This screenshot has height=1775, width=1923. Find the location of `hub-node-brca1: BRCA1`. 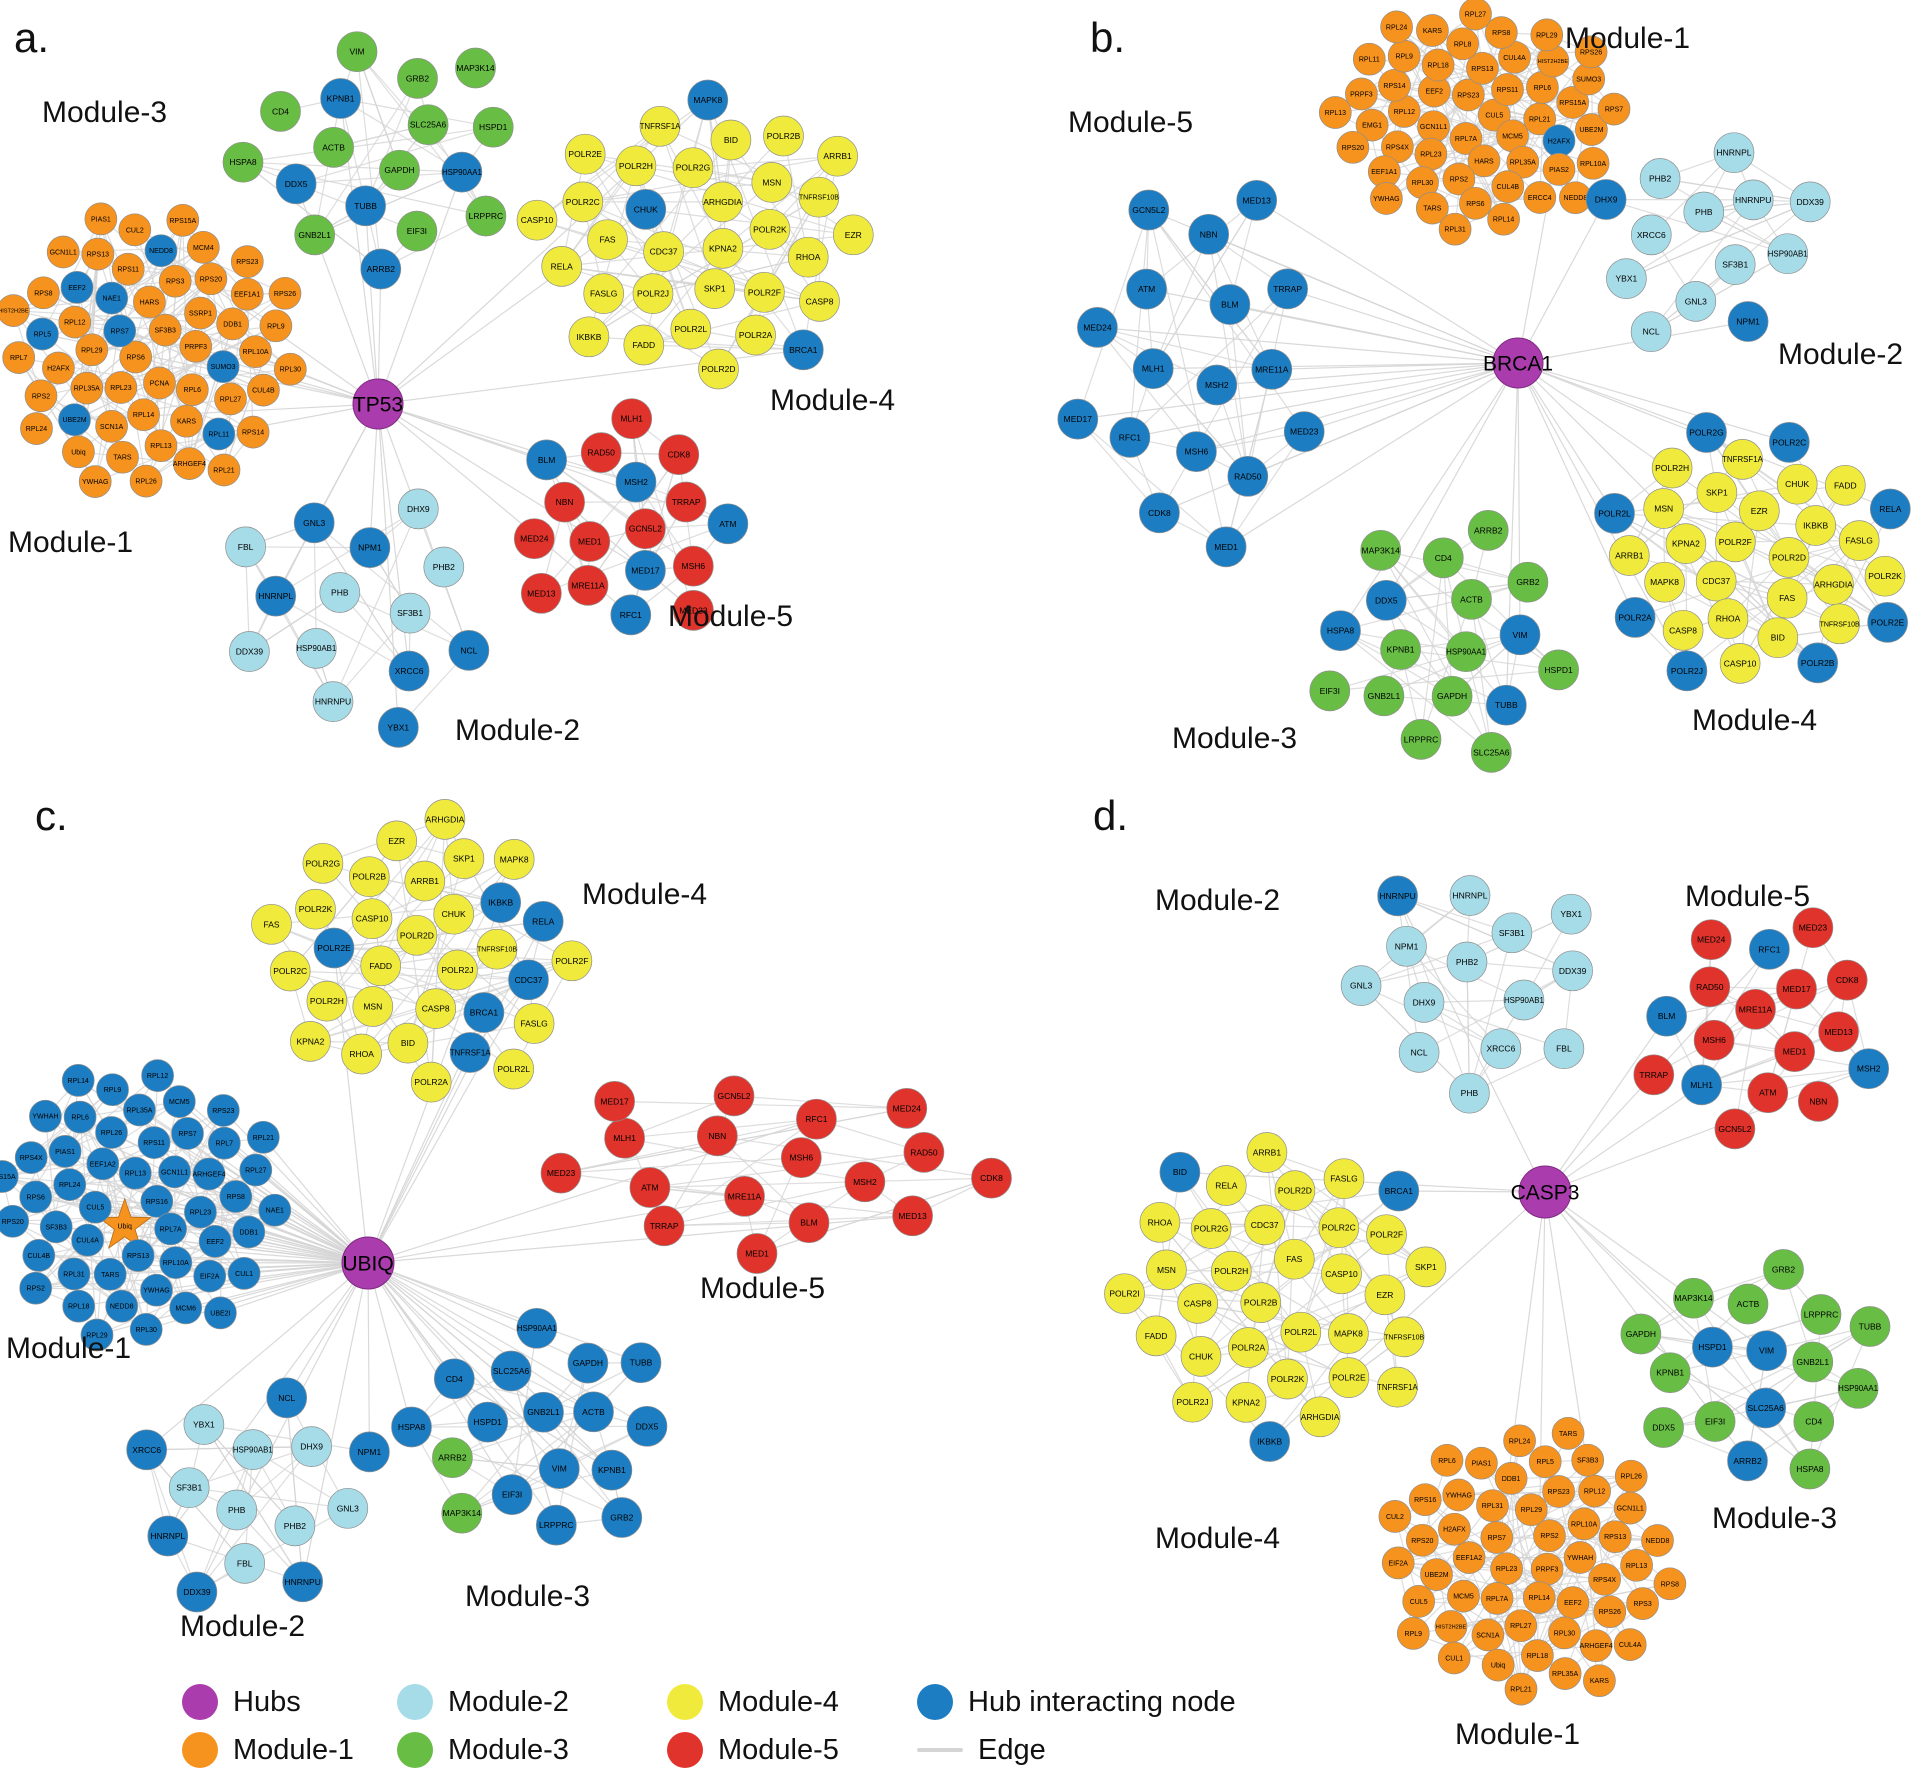

hub-node-brca1: BRCA1 is located at coordinates (1518, 363).